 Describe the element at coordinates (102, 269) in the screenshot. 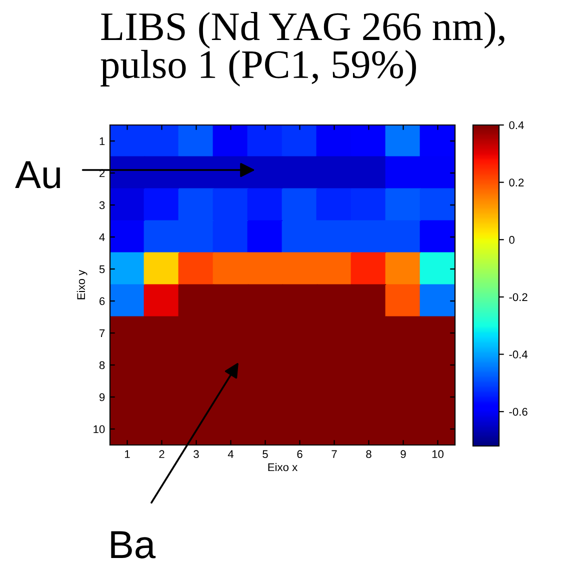

I see `y-tick-label: 5` at that location.